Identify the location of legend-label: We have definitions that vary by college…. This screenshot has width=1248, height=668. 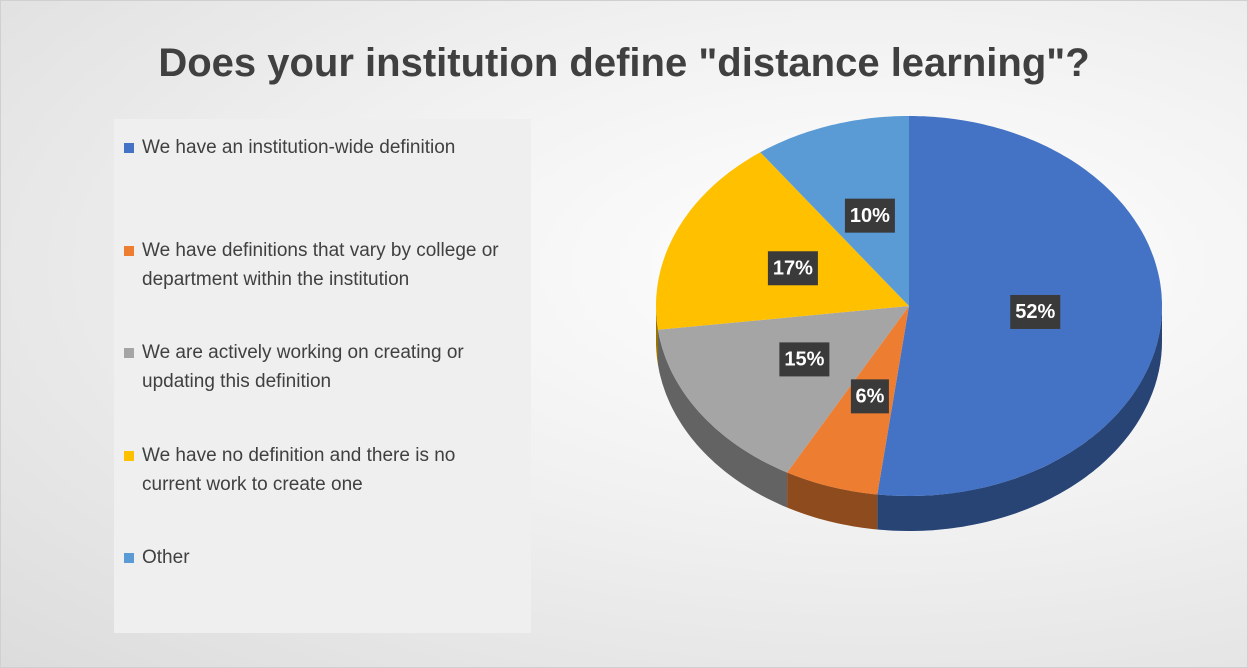
(320, 264).